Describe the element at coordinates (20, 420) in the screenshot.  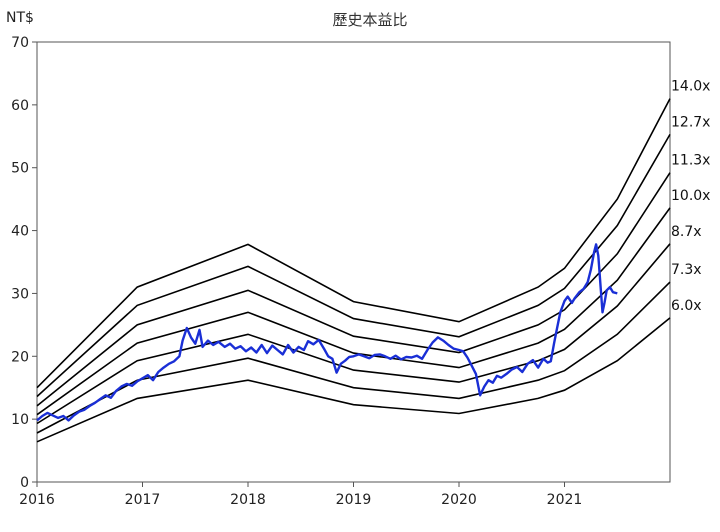
I see `y-tick-label: 10` at that location.